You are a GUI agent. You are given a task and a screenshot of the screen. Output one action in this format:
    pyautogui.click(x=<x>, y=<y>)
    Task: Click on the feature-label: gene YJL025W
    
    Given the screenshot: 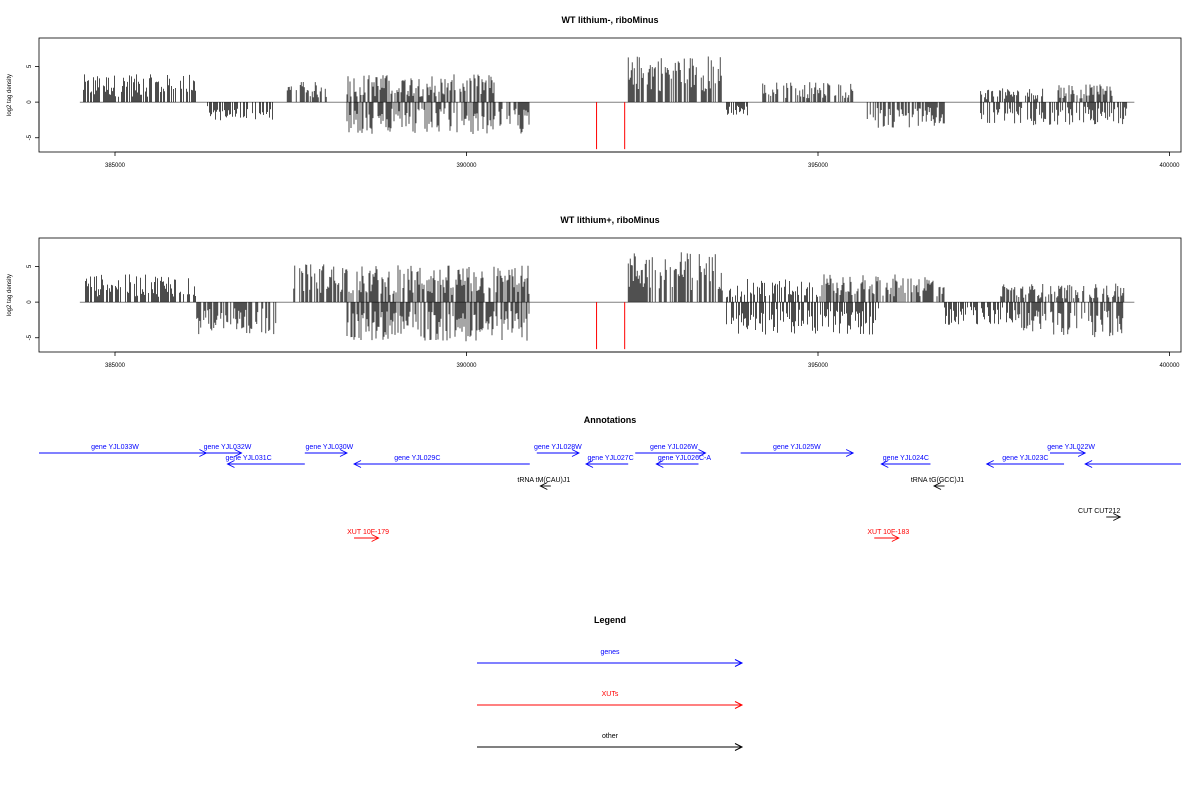 What is the action you would take?
    pyautogui.click(x=797, y=447)
    